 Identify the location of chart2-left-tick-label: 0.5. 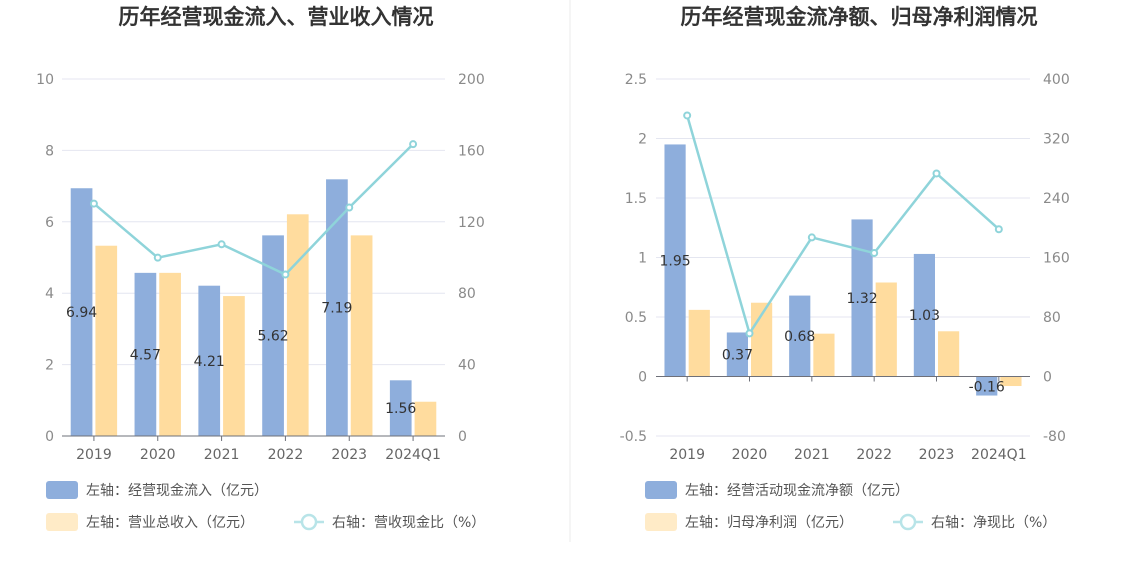
(636, 318).